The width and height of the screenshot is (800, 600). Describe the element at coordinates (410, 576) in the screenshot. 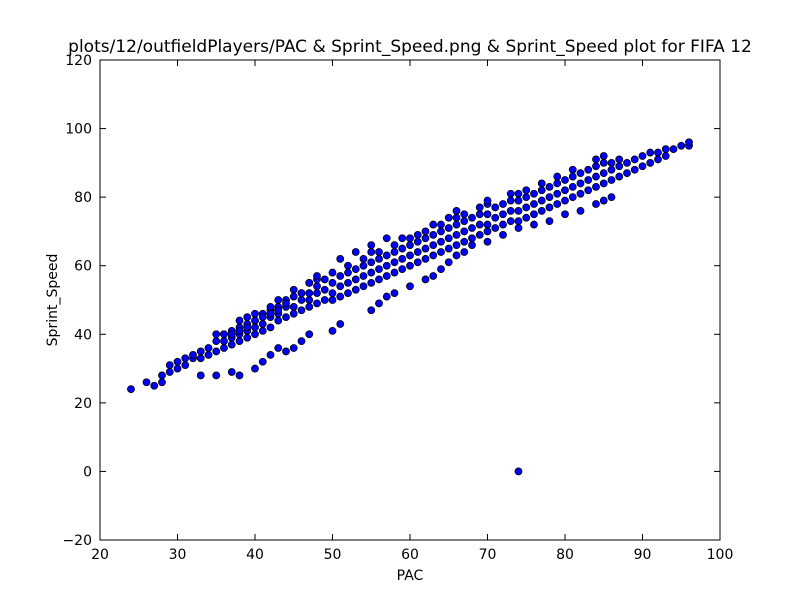

I see `x-axis-label: PAC` at that location.